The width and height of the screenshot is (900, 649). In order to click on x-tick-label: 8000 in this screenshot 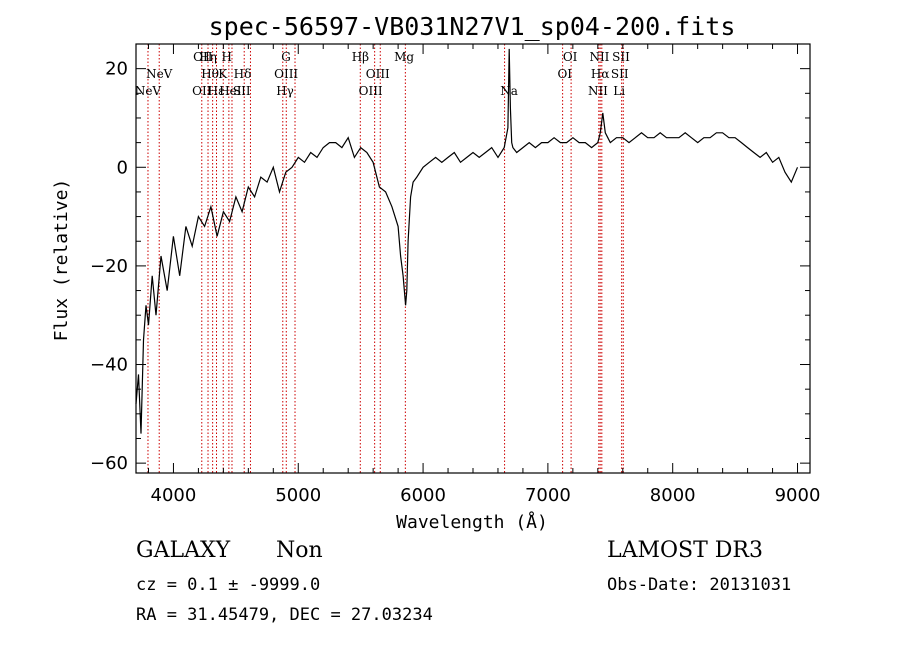, I will do `click(673, 495)`.